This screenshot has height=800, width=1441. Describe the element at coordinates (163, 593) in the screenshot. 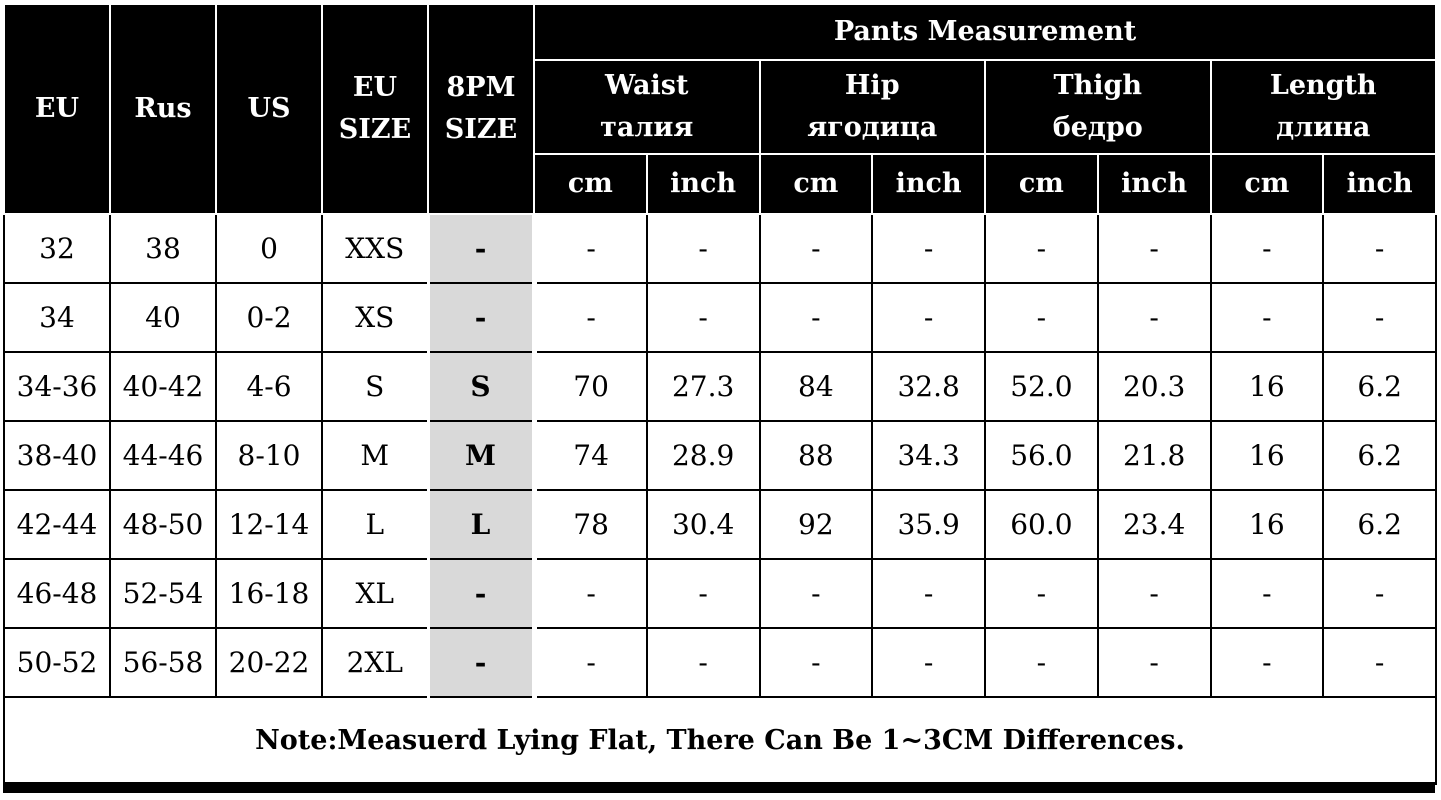

I see `cell-rus: 52-54` at that location.